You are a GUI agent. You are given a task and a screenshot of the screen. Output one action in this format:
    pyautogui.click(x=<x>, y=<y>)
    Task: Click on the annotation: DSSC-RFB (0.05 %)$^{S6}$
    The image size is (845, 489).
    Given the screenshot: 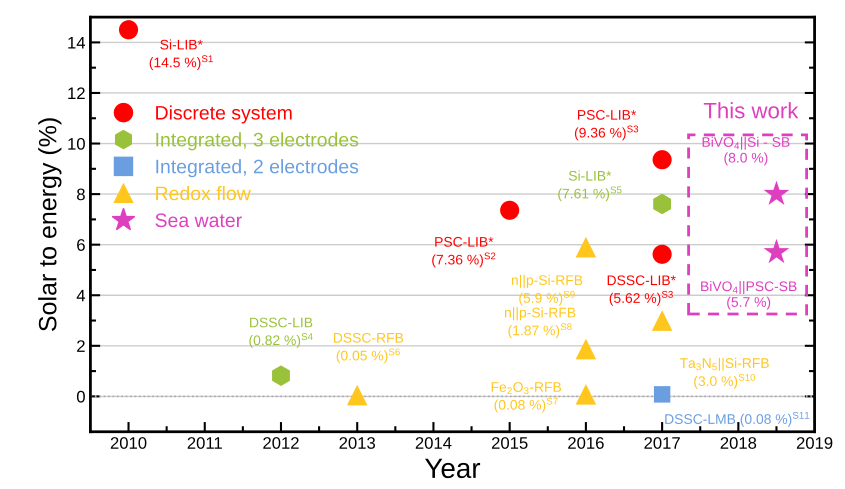 What is the action you would take?
    pyautogui.click(x=369, y=348)
    